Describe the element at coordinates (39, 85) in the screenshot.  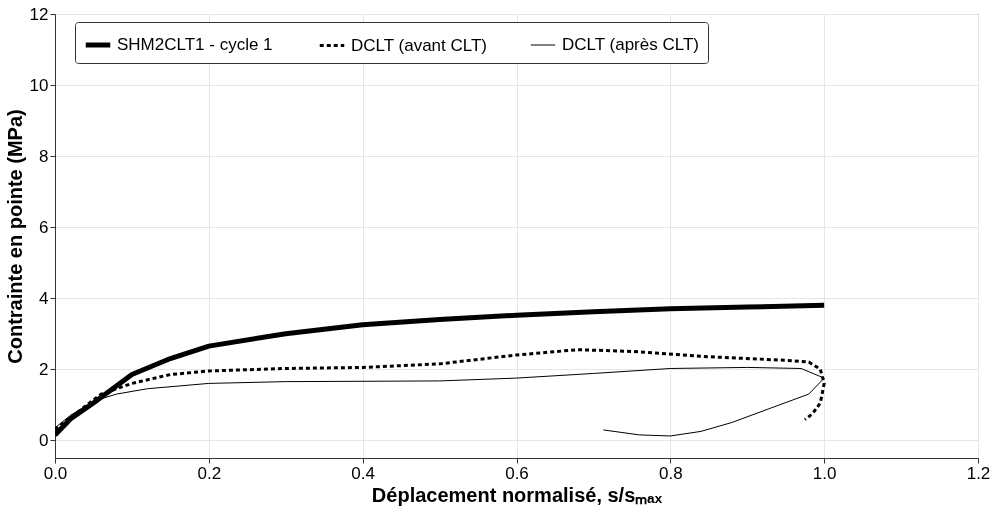
I see `y-tick-label: 10` at that location.